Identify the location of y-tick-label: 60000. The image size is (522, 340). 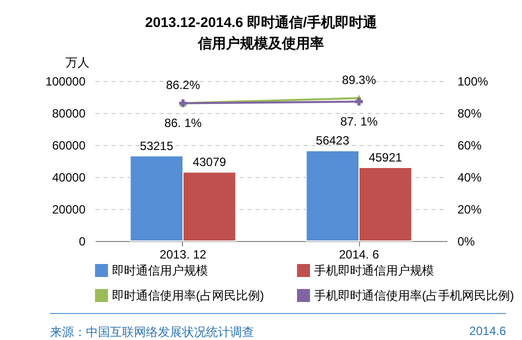
(69, 145).